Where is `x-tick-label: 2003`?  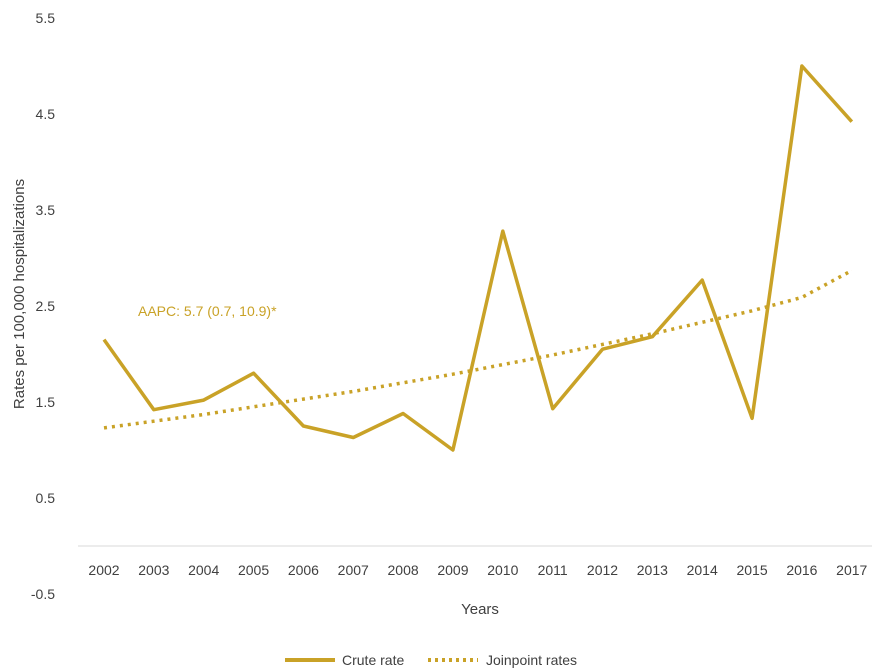 x-tick-label: 2003 is located at coordinates (153, 570).